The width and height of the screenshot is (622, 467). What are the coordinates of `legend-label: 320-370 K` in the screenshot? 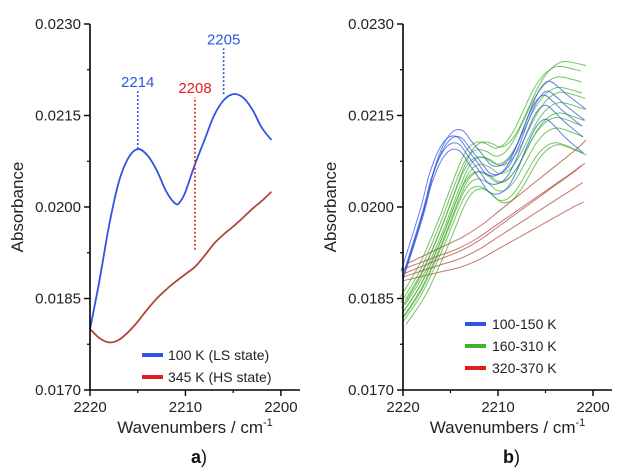 It's located at (524, 368).